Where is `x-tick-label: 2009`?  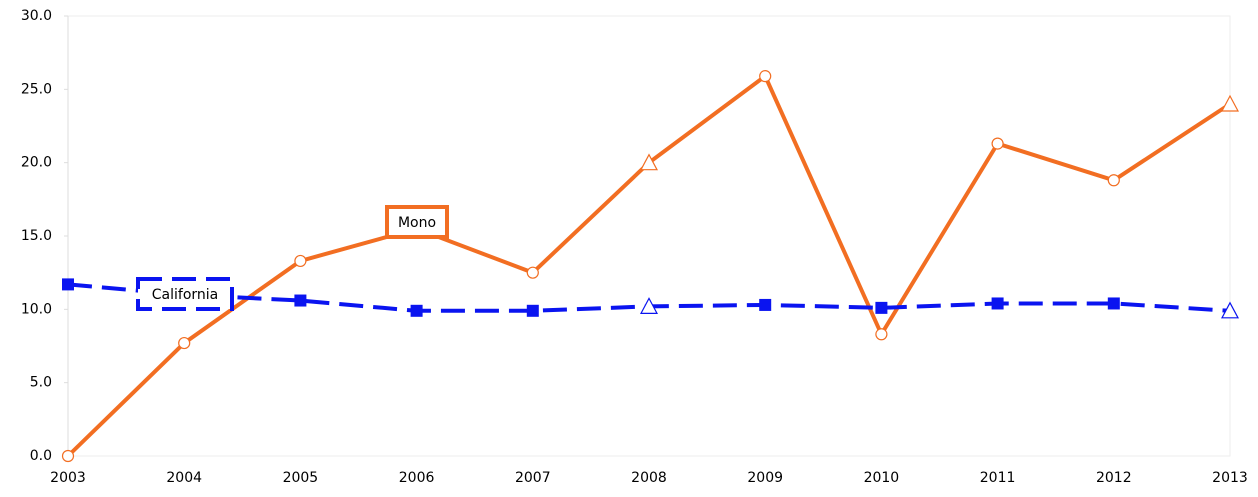 x-tick-label: 2009 is located at coordinates (765, 478).